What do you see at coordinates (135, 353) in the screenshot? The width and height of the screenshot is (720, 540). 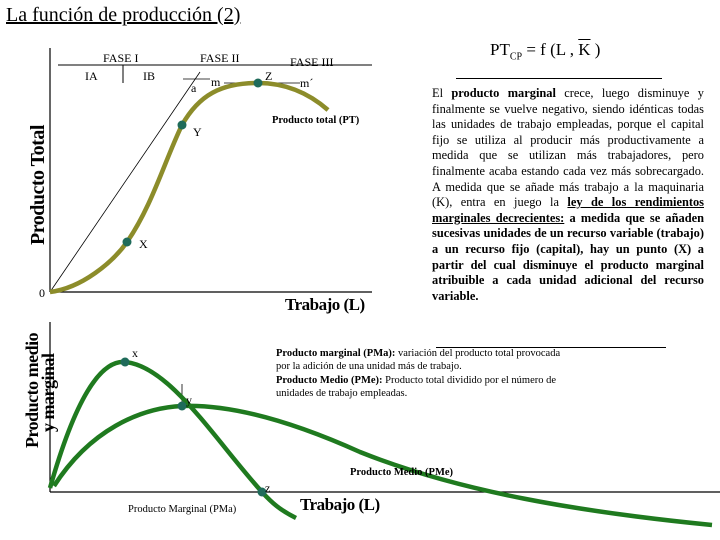 I see `point-x-lower-label: x` at bounding box center [135, 353].